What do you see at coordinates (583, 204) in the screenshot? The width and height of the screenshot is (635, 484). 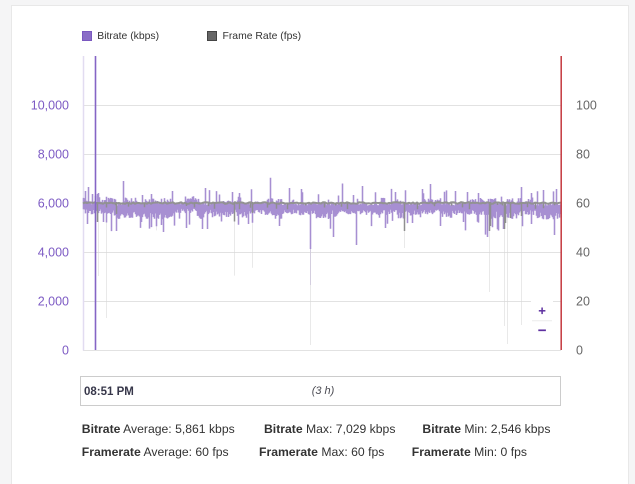 I see `svg-text: 60` at bounding box center [583, 204].